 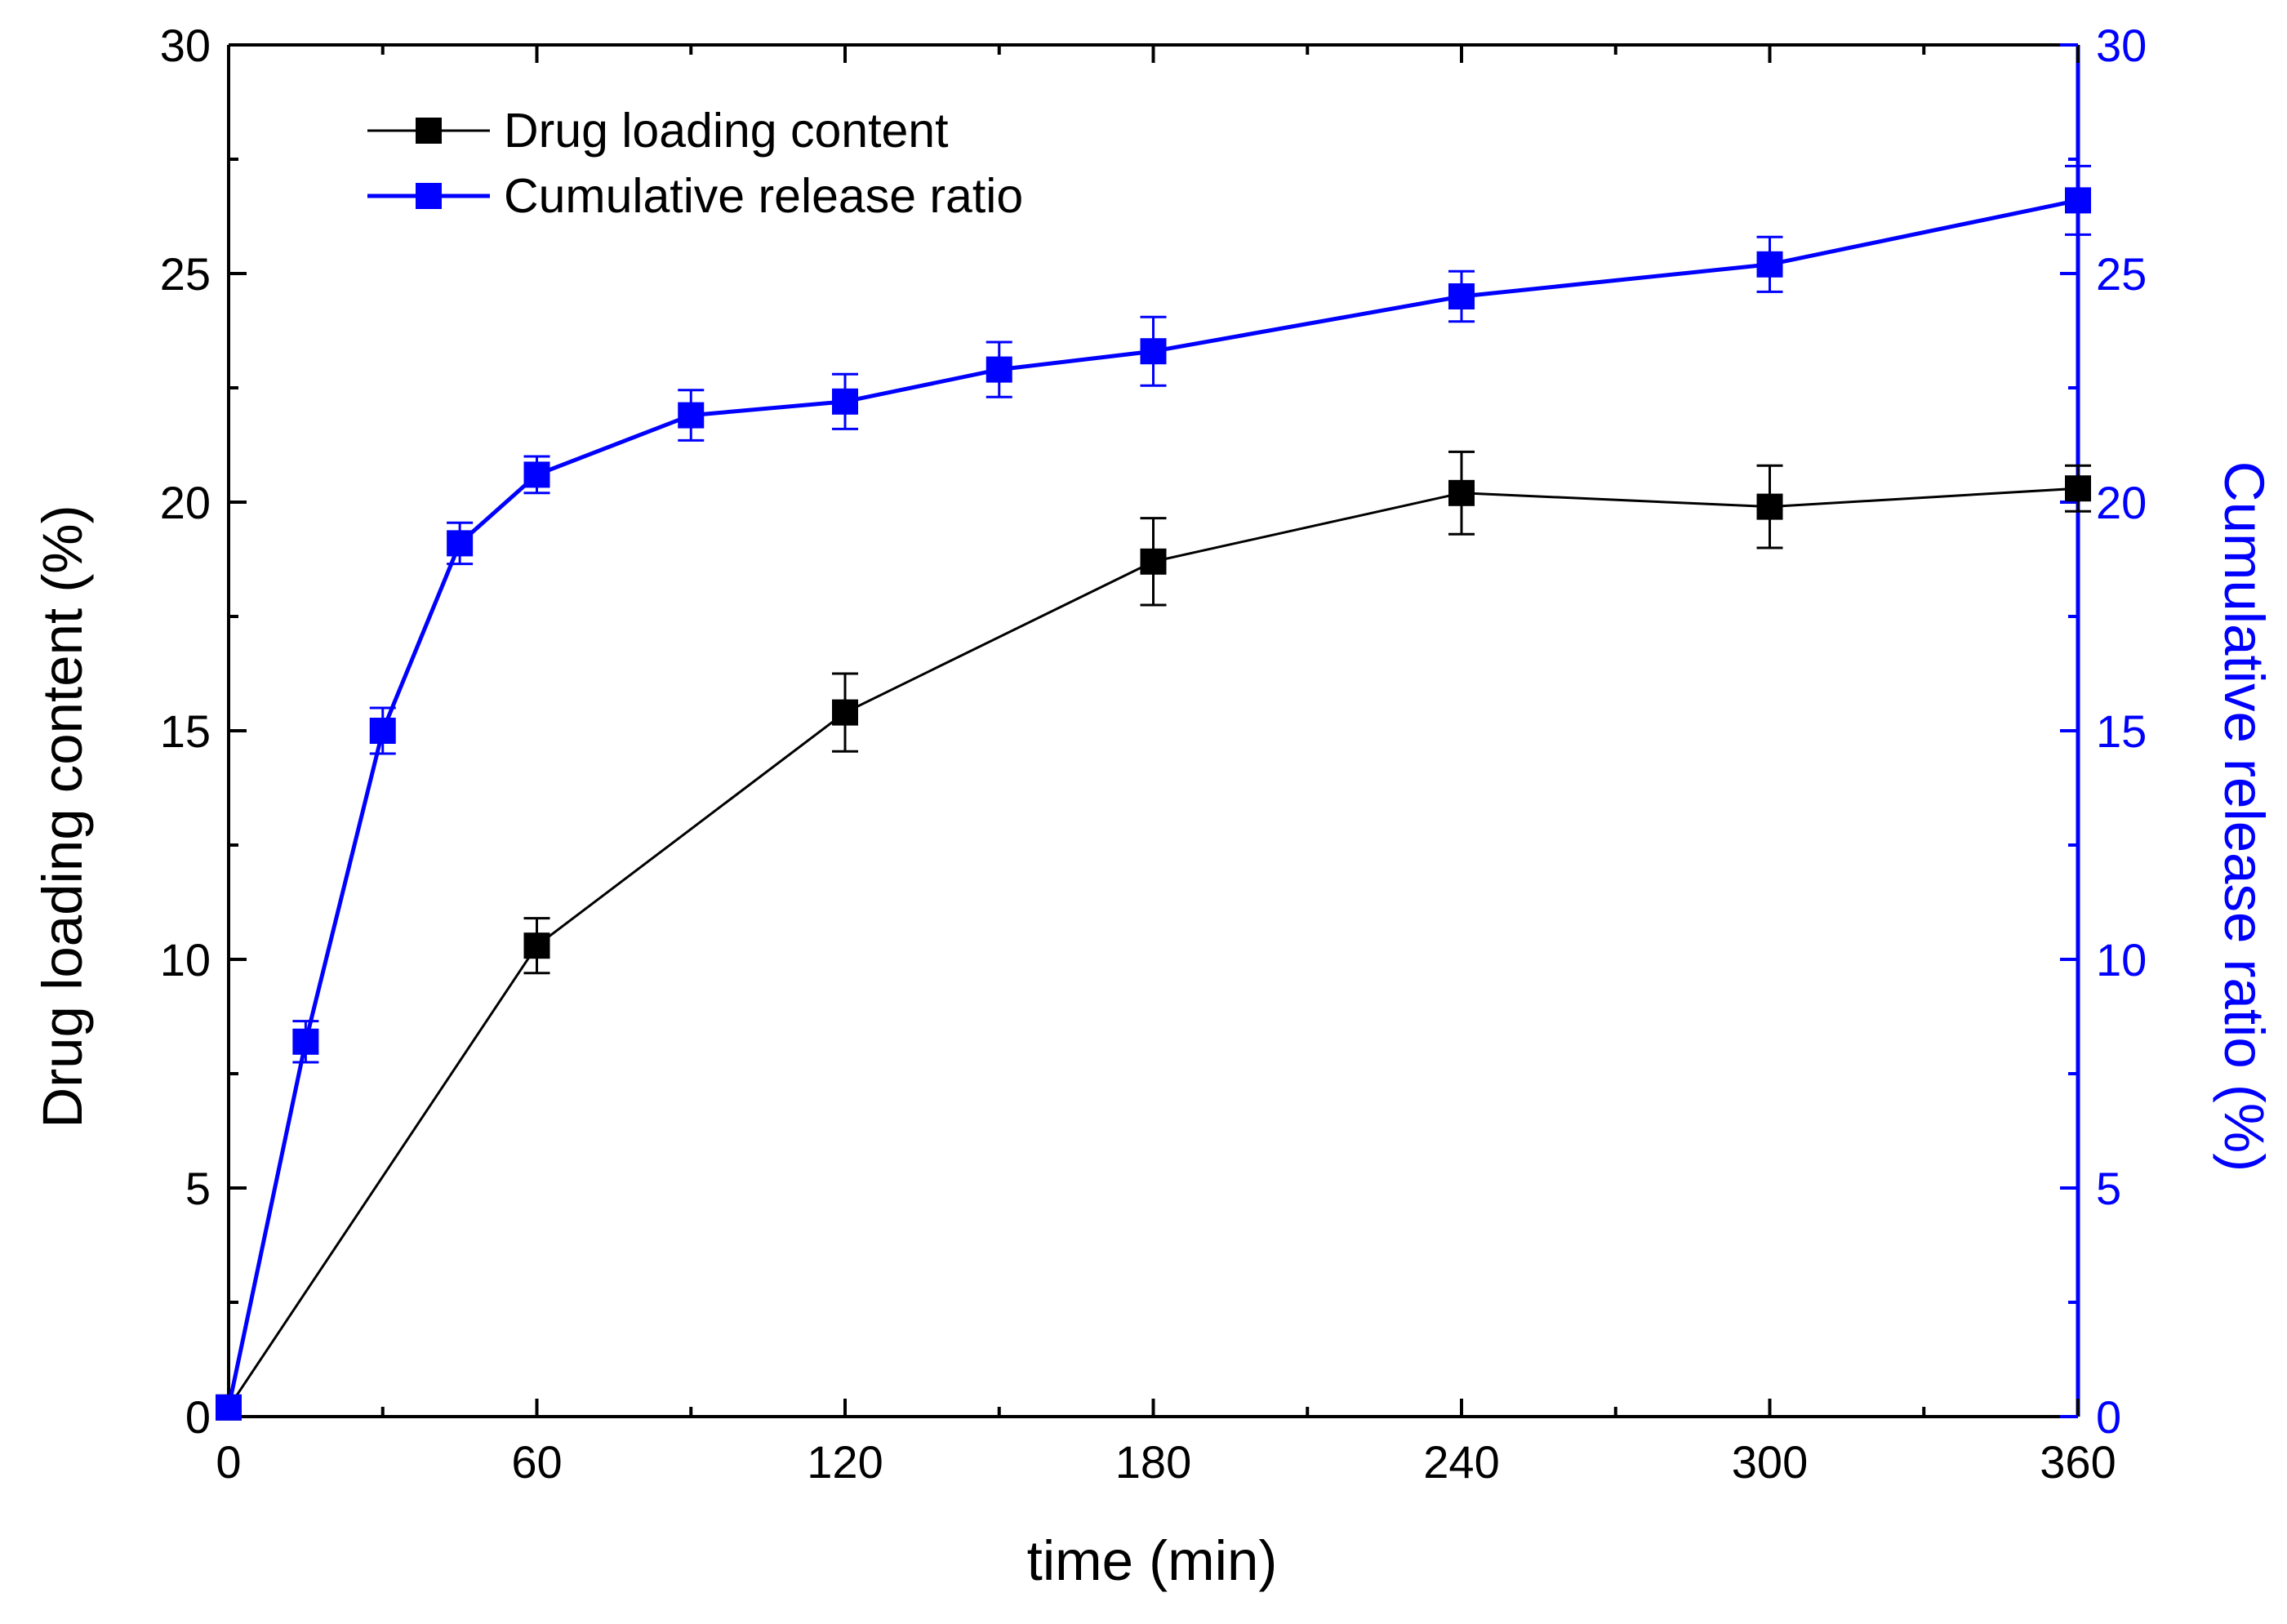 What do you see at coordinates (536, 1462) in the screenshot?
I see `x-tick-label: 60` at bounding box center [536, 1462].